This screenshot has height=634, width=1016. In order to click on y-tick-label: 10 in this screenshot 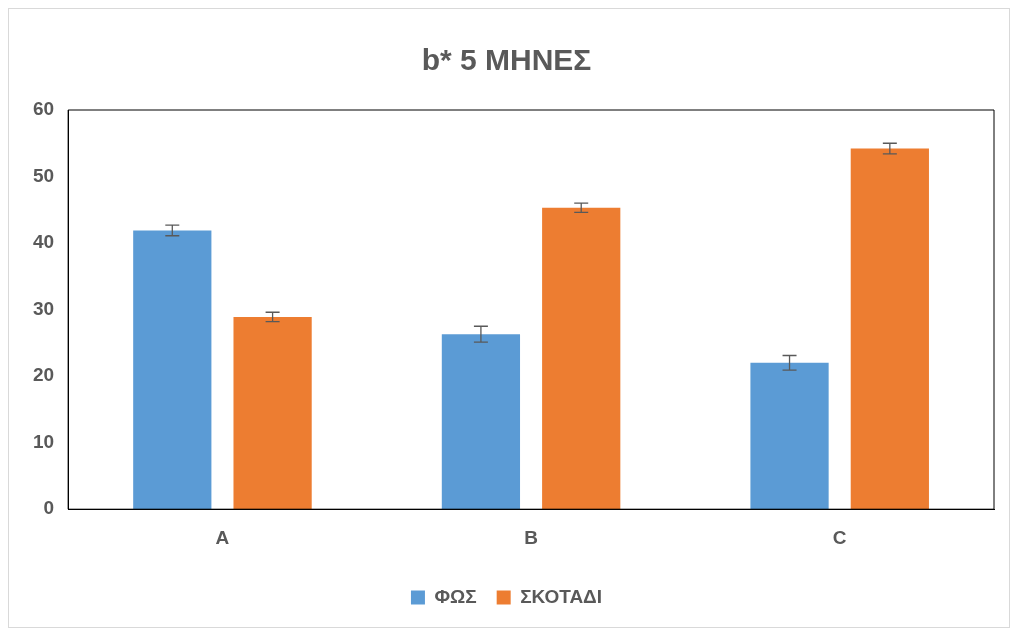, I will do `click(43, 441)`.